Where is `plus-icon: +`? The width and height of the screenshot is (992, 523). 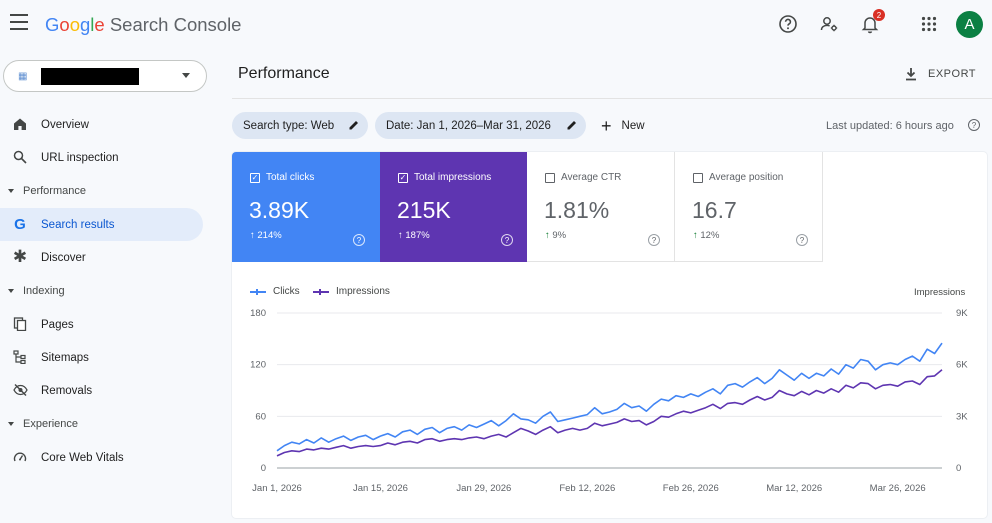
plus-icon: + is located at coordinates (606, 126).